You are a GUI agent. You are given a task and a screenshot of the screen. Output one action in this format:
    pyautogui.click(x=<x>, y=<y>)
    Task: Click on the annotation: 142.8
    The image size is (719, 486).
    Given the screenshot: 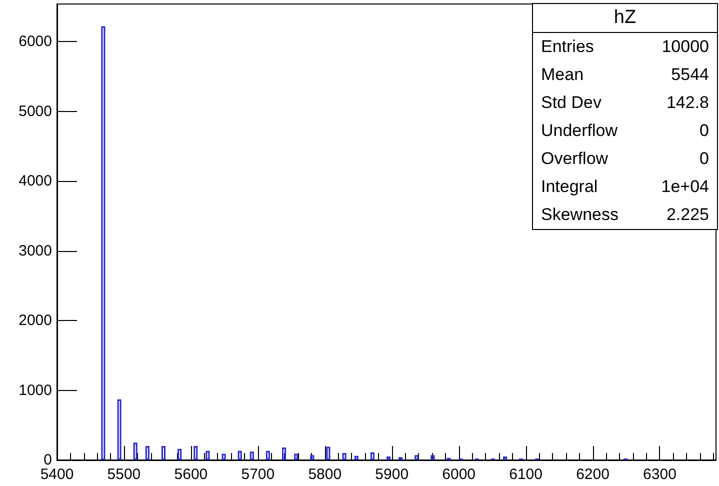 What is the action you would take?
    pyautogui.click(x=687, y=103)
    